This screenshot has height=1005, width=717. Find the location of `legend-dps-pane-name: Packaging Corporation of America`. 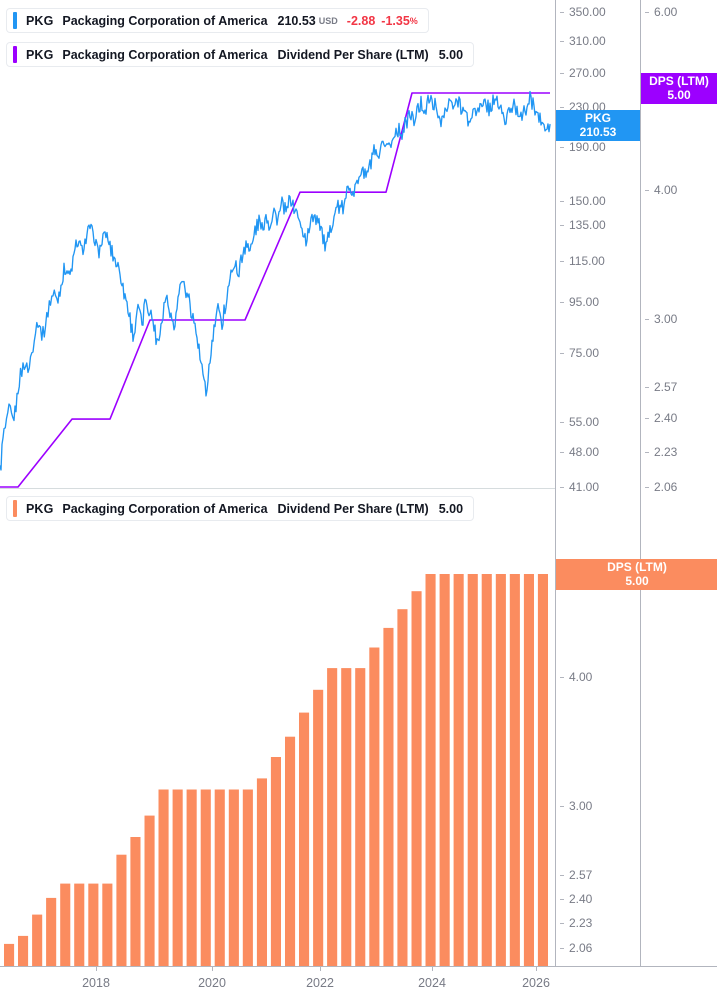

legend-dps-pane-name: Packaging Corporation of America is located at coordinates (165, 508).